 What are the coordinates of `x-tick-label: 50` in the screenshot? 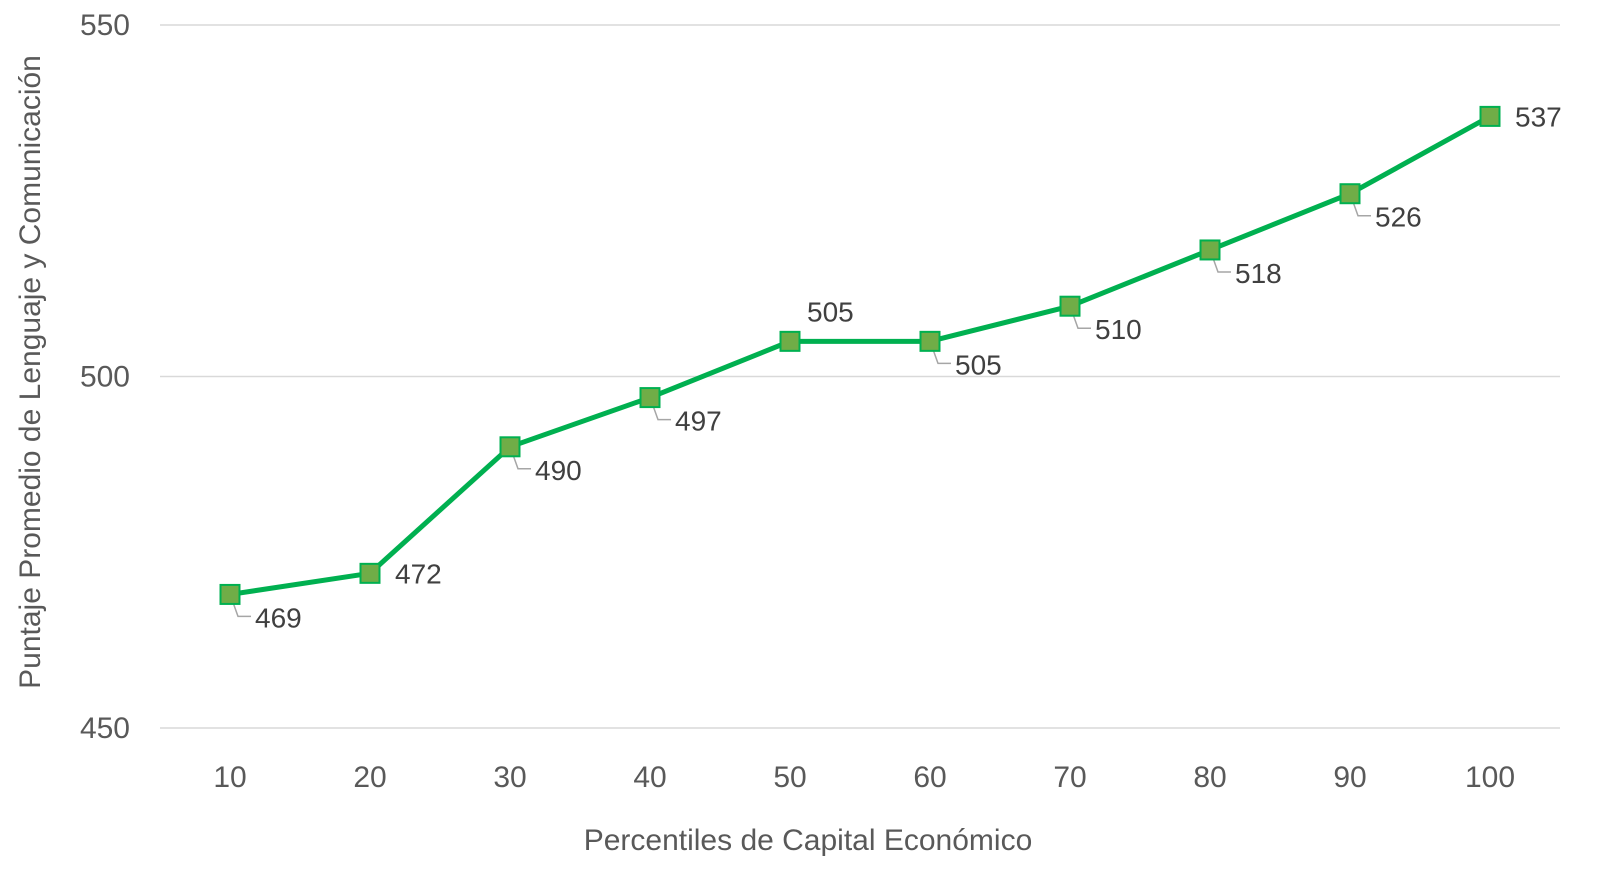 It's located at (789, 777).